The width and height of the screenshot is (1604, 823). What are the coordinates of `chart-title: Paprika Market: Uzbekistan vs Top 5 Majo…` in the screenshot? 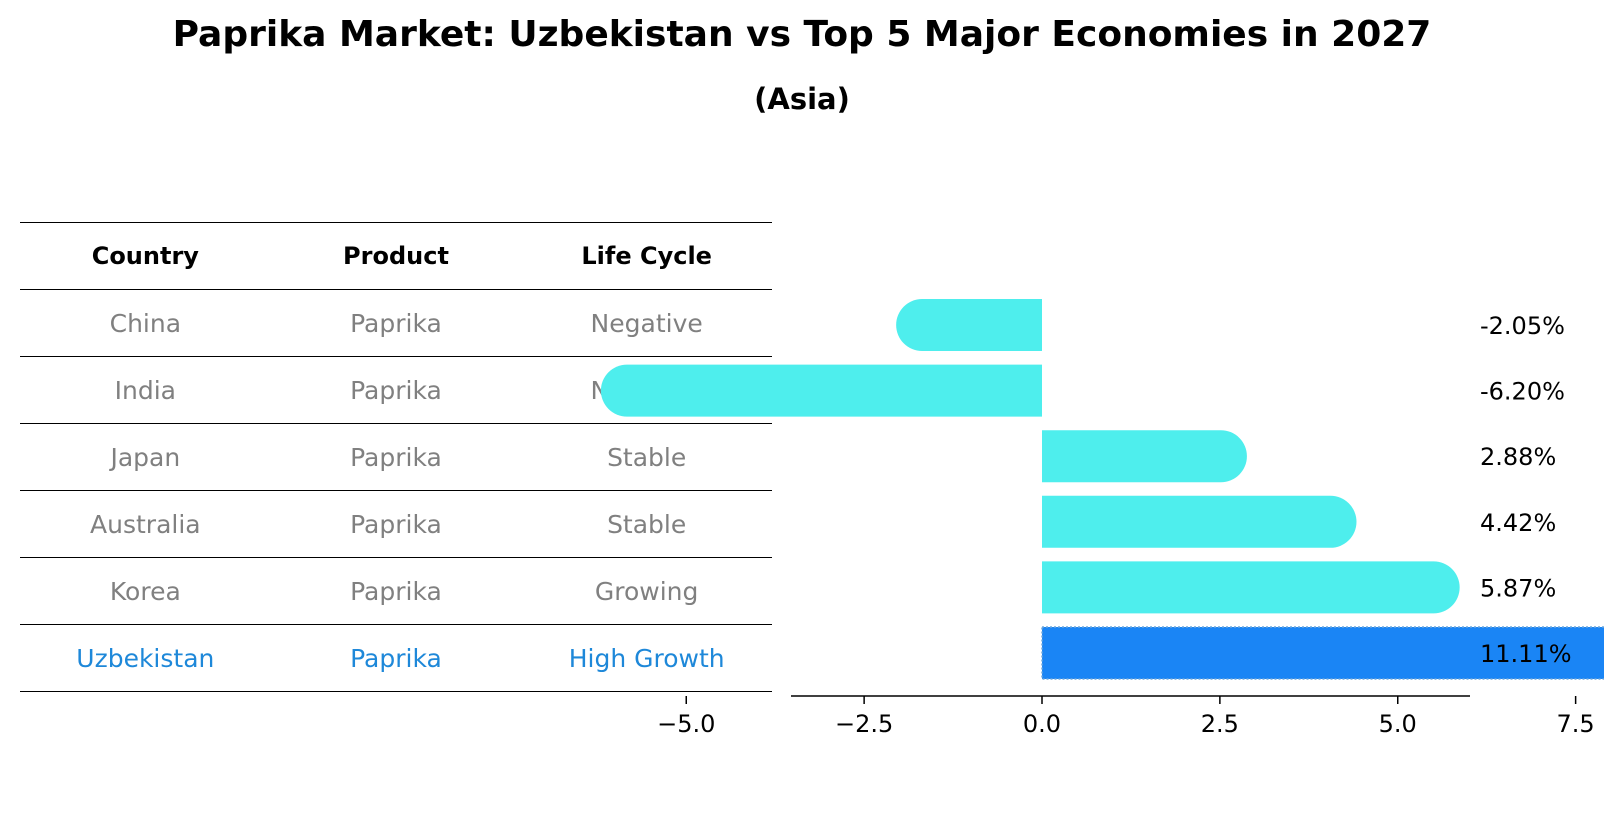 It's located at (802, 34).